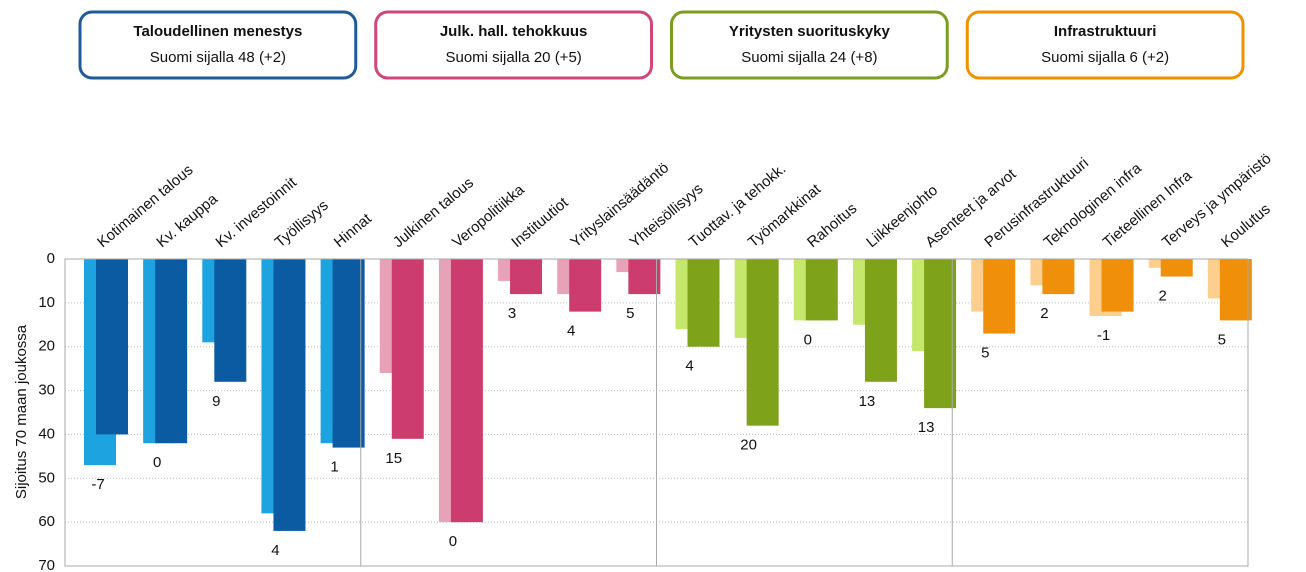 The image size is (1306, 572). What do you see at coordinates (46, 302) in the screenshot?
I see `y-tick-label: 10` at bounding box center [46, 302].